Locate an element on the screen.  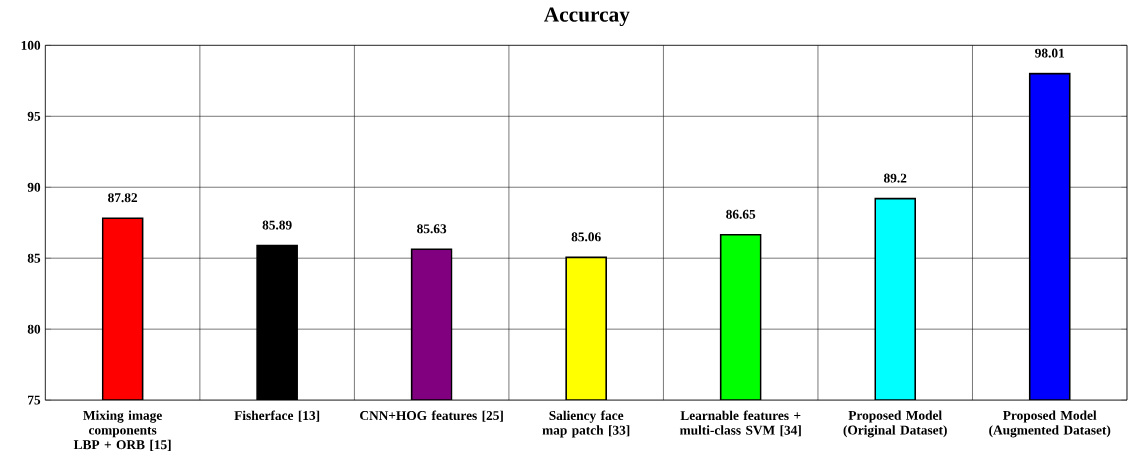
chart-title: Accurcay is located at coordinates (587, 16).